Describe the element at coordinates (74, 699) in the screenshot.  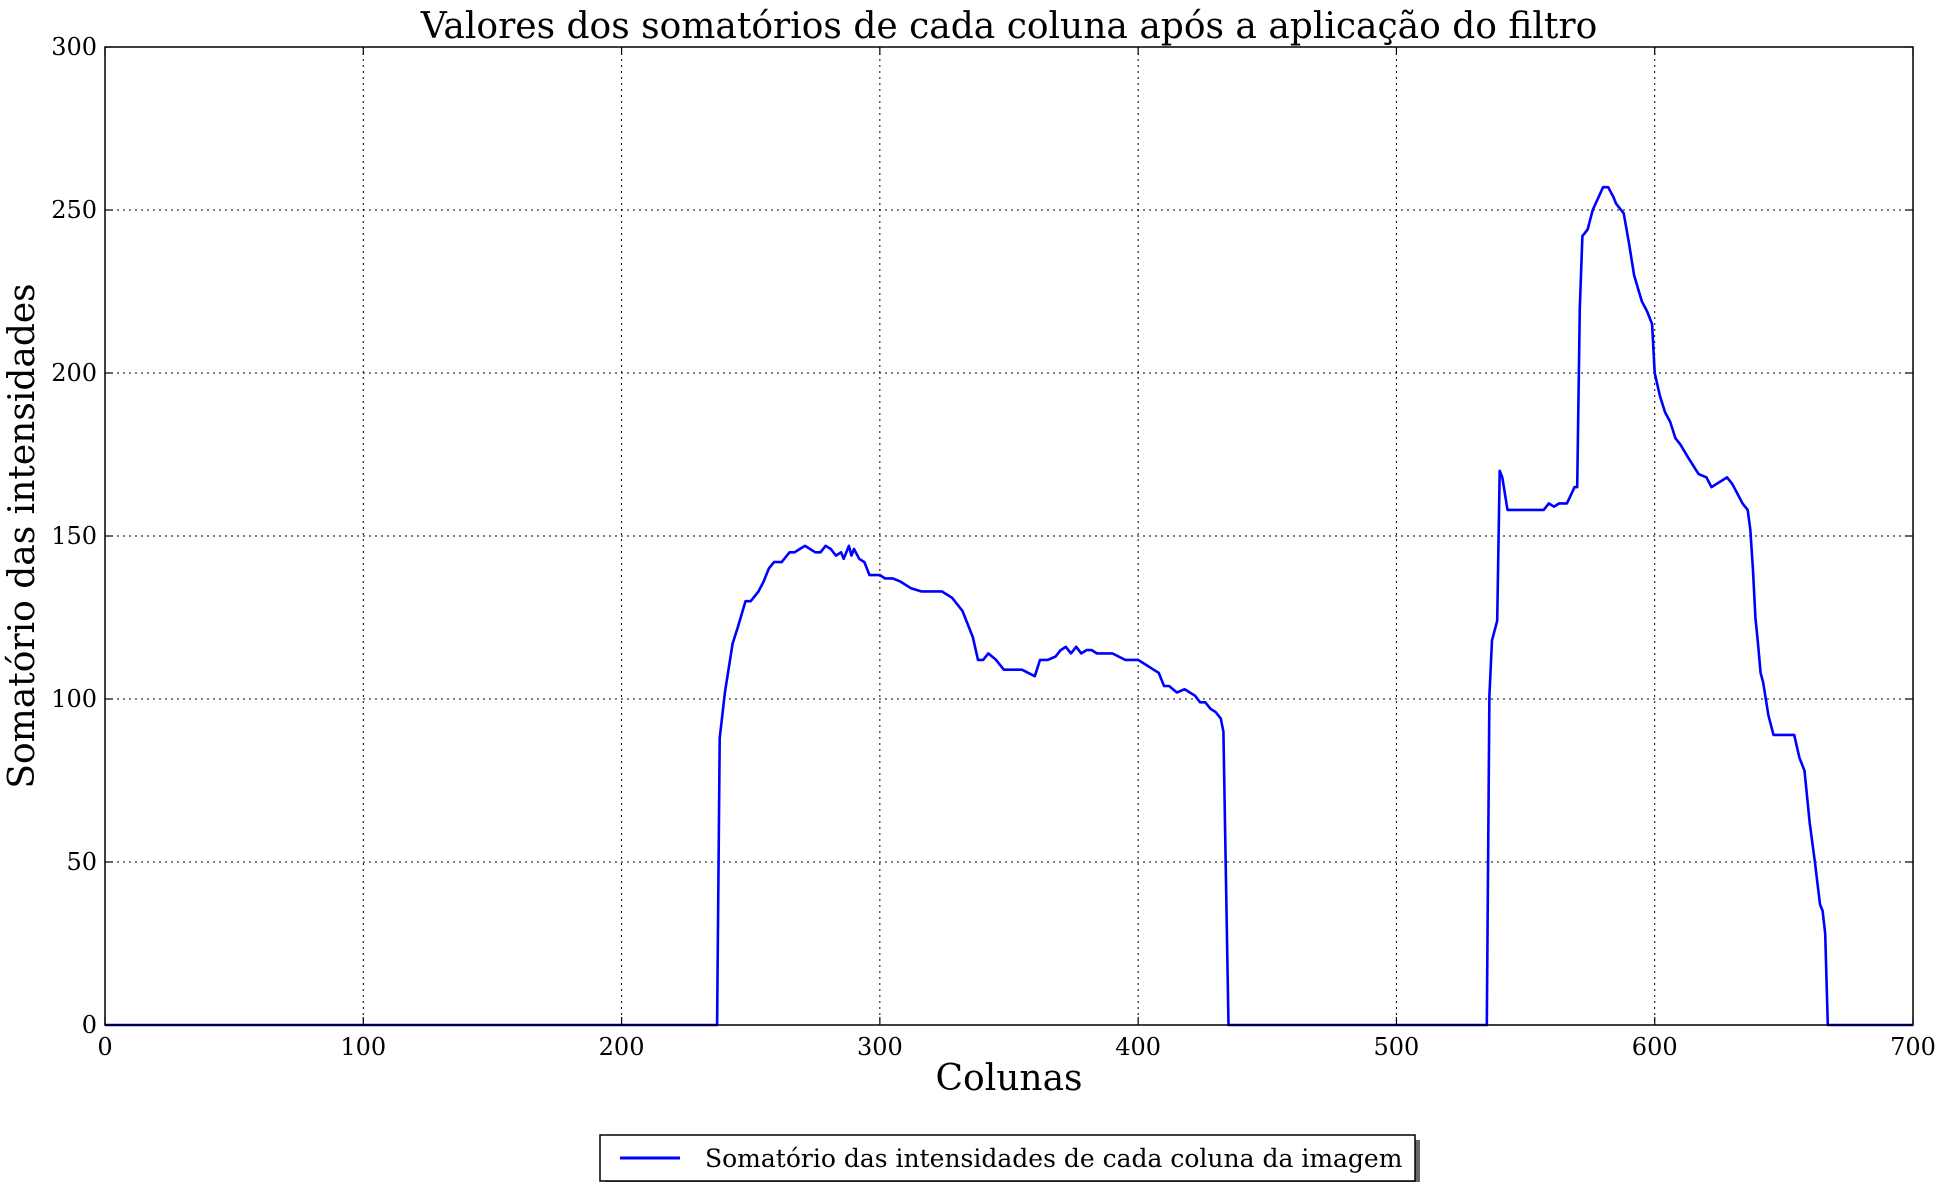
I see `y-tick-label: 100` at that location.